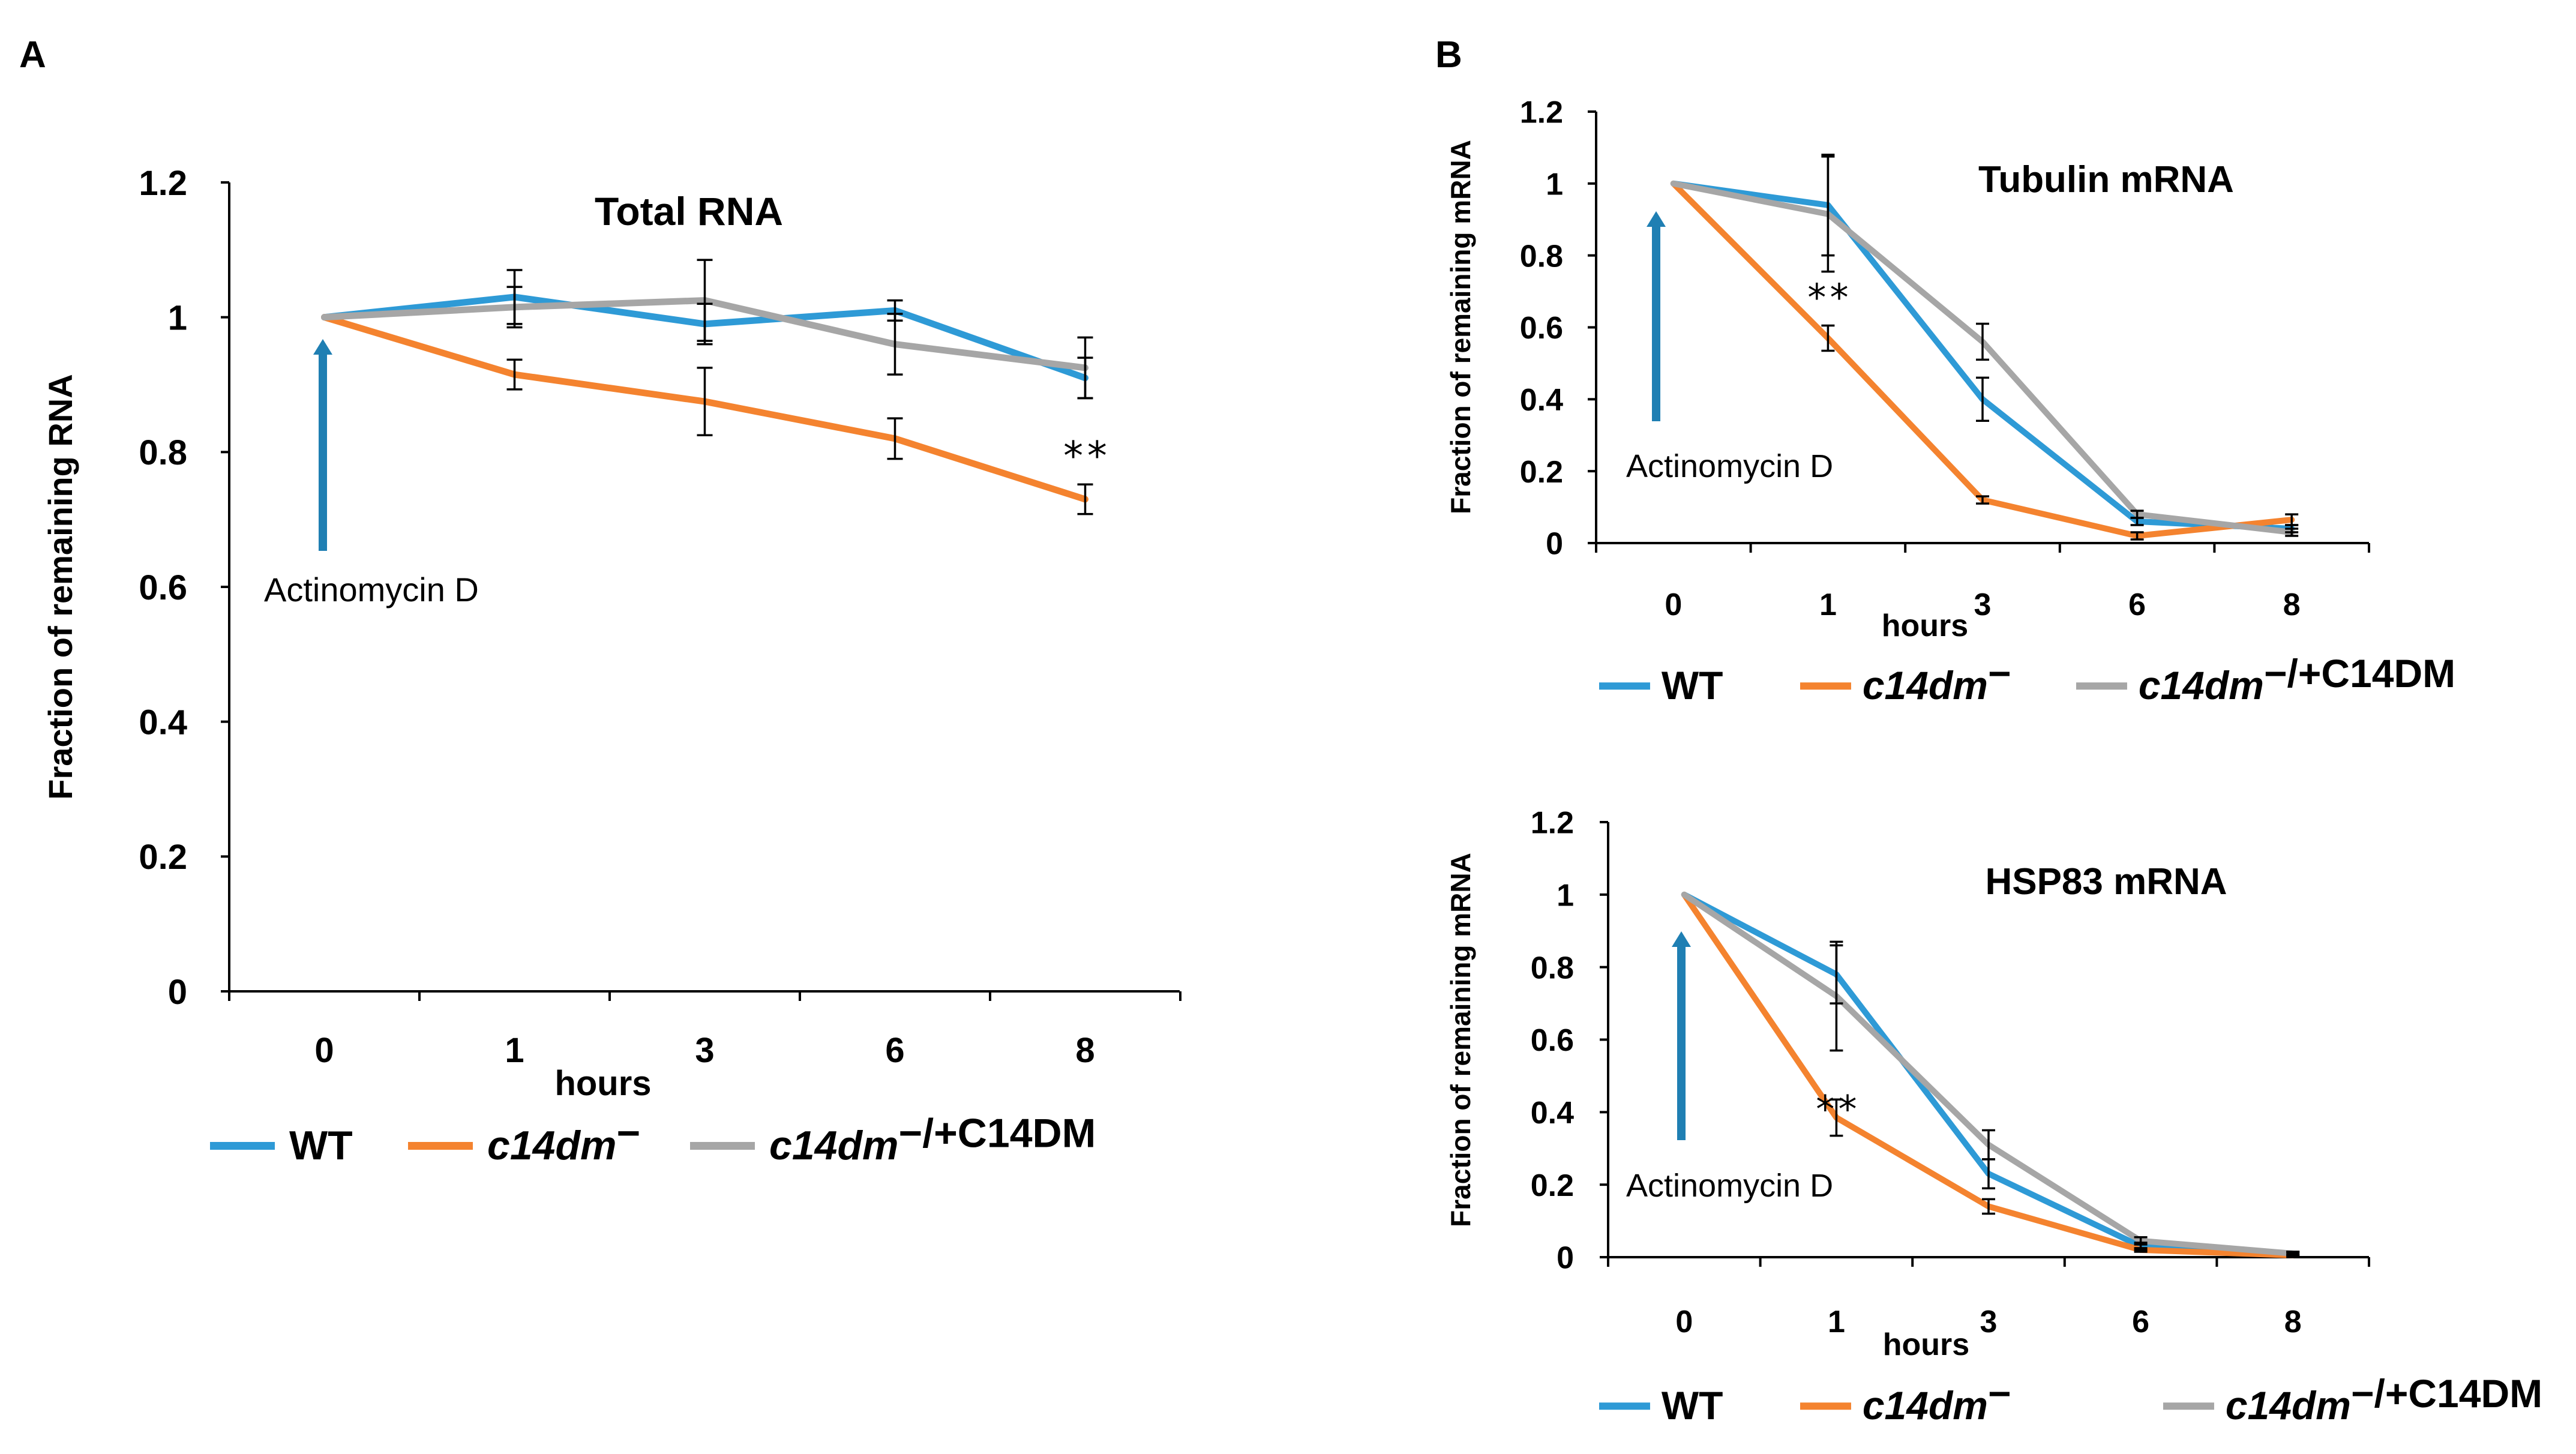 The image size is (2576, 1454). Describe the element at coordinates (60, 586) in the screenshot. I see `y-axis-label: Fraction of remaining RNA` at that location.